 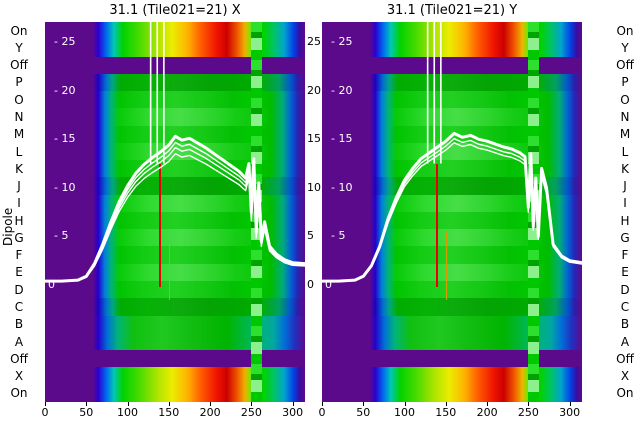 I want to click on dipole-row-label: J, so click(x=625, y=186).